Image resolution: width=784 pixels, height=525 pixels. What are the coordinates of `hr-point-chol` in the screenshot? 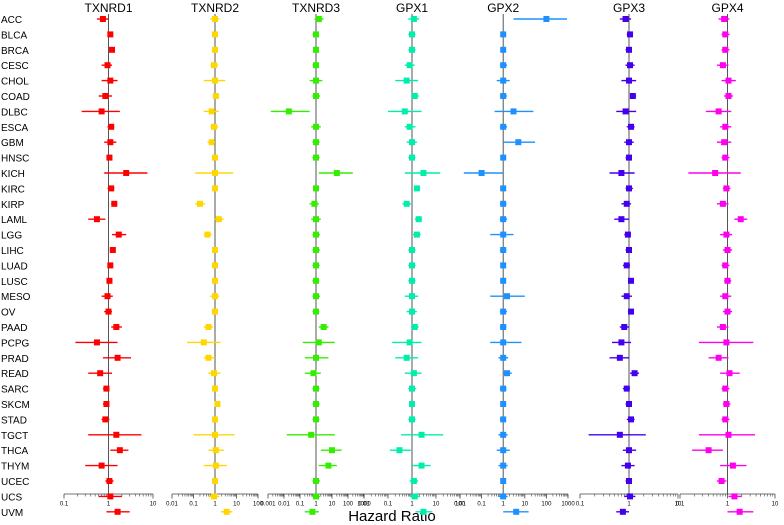 It's located at (215, 80).